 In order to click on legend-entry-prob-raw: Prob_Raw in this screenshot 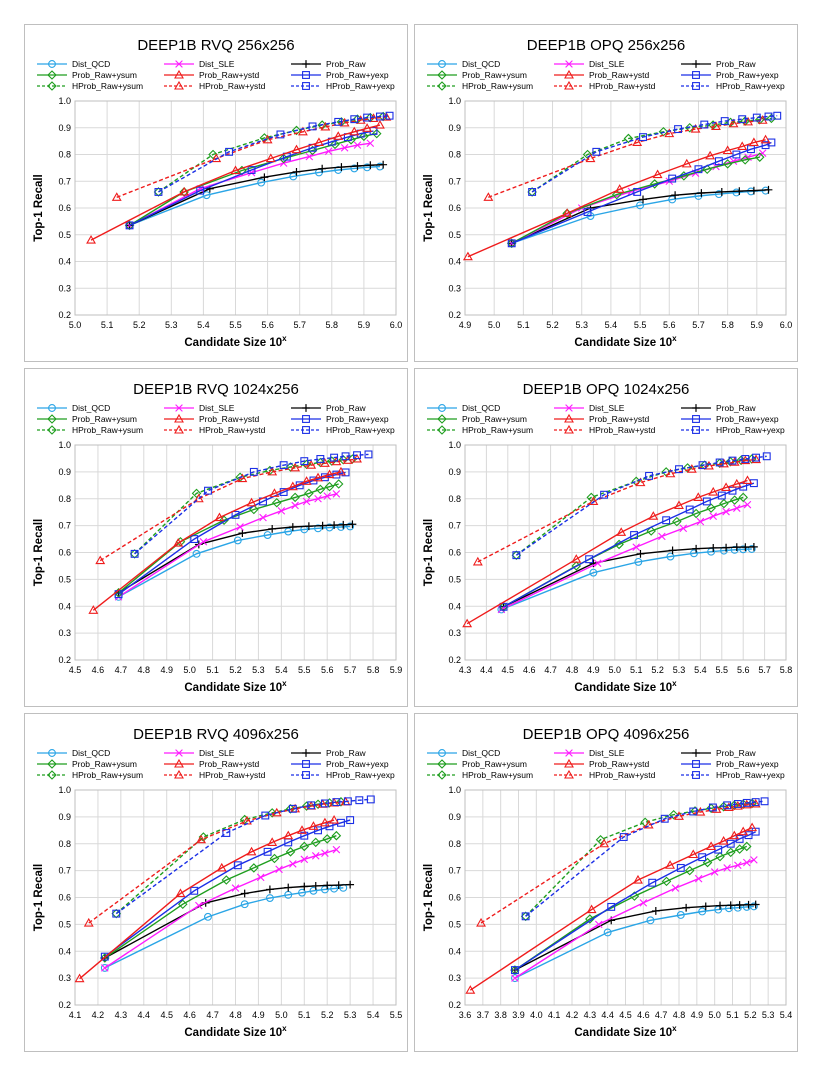, I will do `click(719, 408)`.